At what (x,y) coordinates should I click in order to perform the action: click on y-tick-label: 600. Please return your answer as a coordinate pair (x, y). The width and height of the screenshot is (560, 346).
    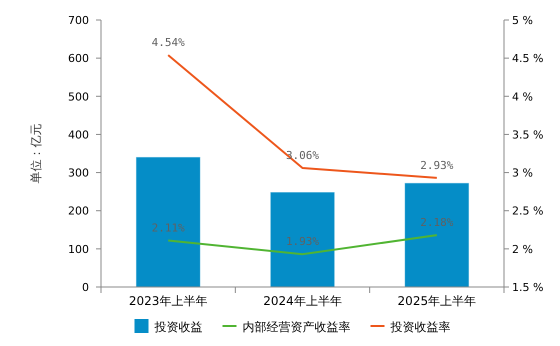
    Looking at the image, I should click on (78, 59).